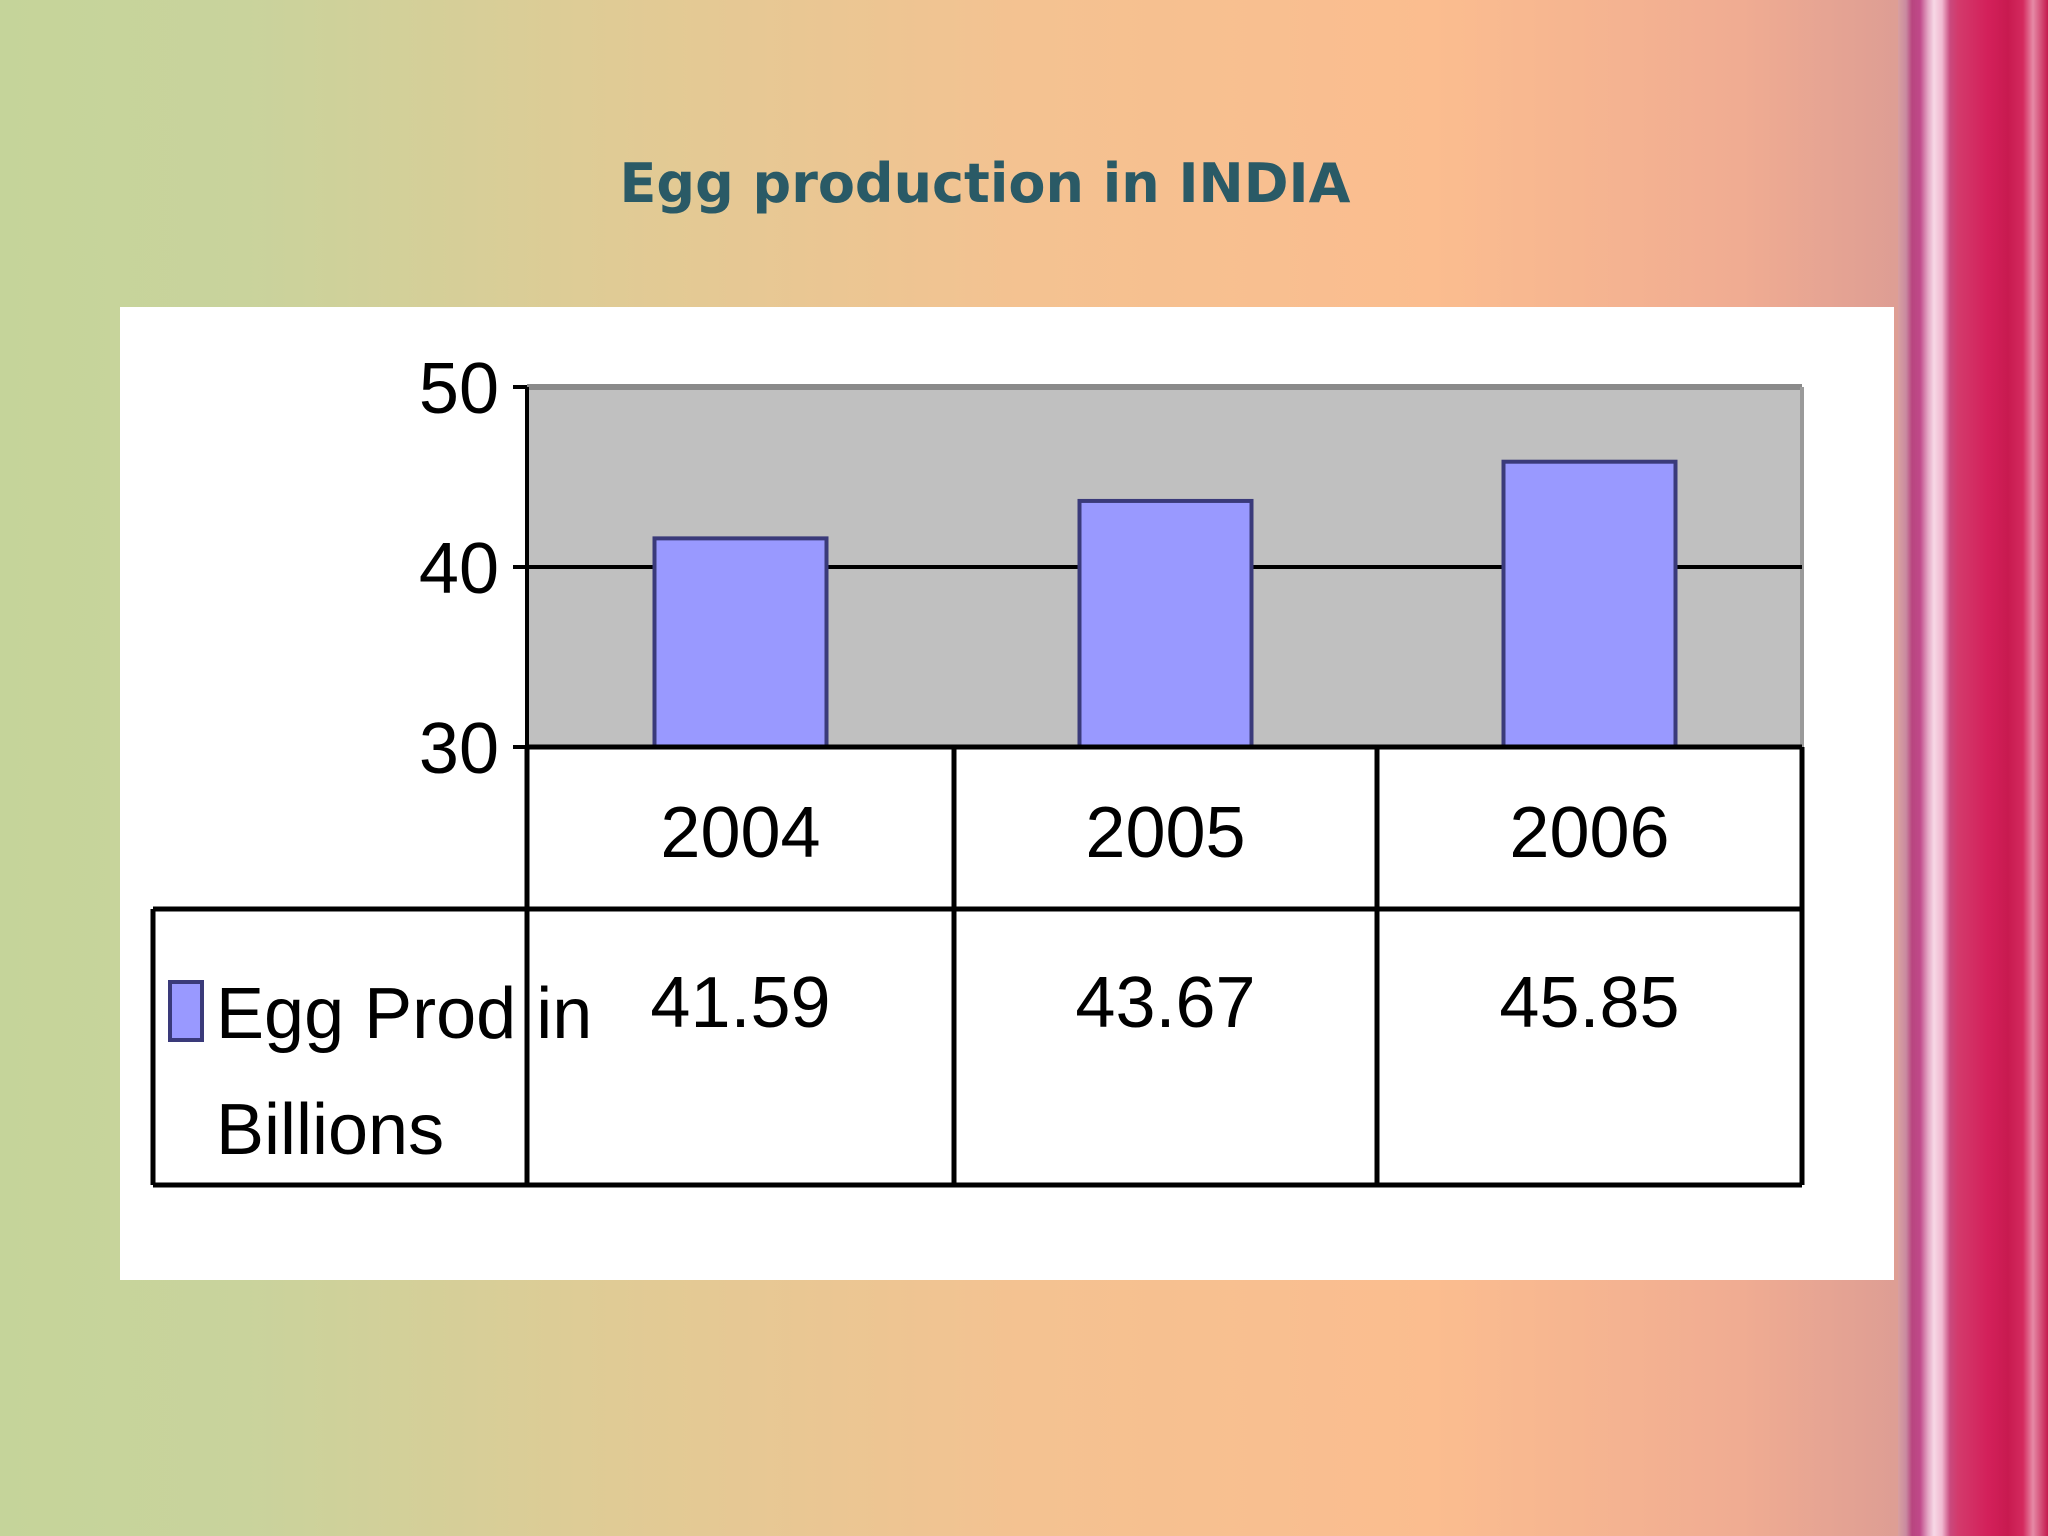 The height and width of the screenshot is (1536, 2048). What do you see at coordinates (330, 1130) in the screenshot?
I see `legend-label-line-2: Billions` at bounding box center [330, 1130].